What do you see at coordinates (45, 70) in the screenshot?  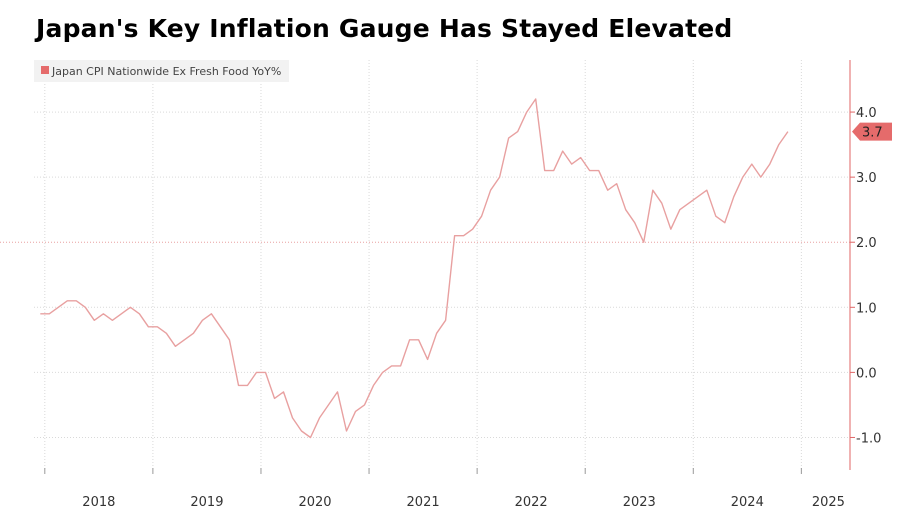 I see `legend-swatch` at bounding box center [45, 70].